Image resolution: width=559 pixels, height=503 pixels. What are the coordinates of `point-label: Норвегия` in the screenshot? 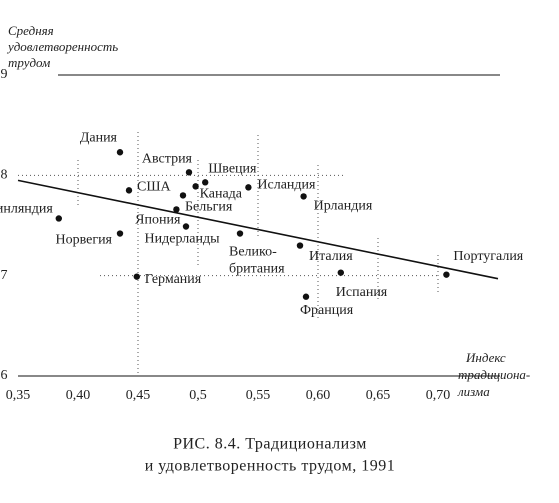 It's located at (83, 240).